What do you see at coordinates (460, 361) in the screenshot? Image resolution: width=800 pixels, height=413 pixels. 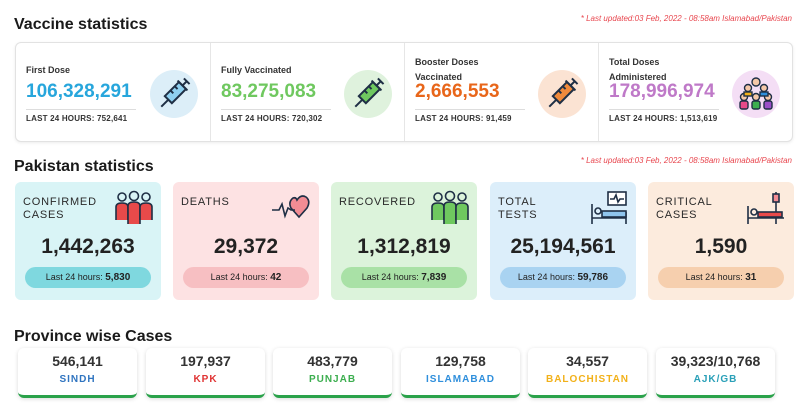 I see `province-value: 129,758` at bounding box center [460, 361].